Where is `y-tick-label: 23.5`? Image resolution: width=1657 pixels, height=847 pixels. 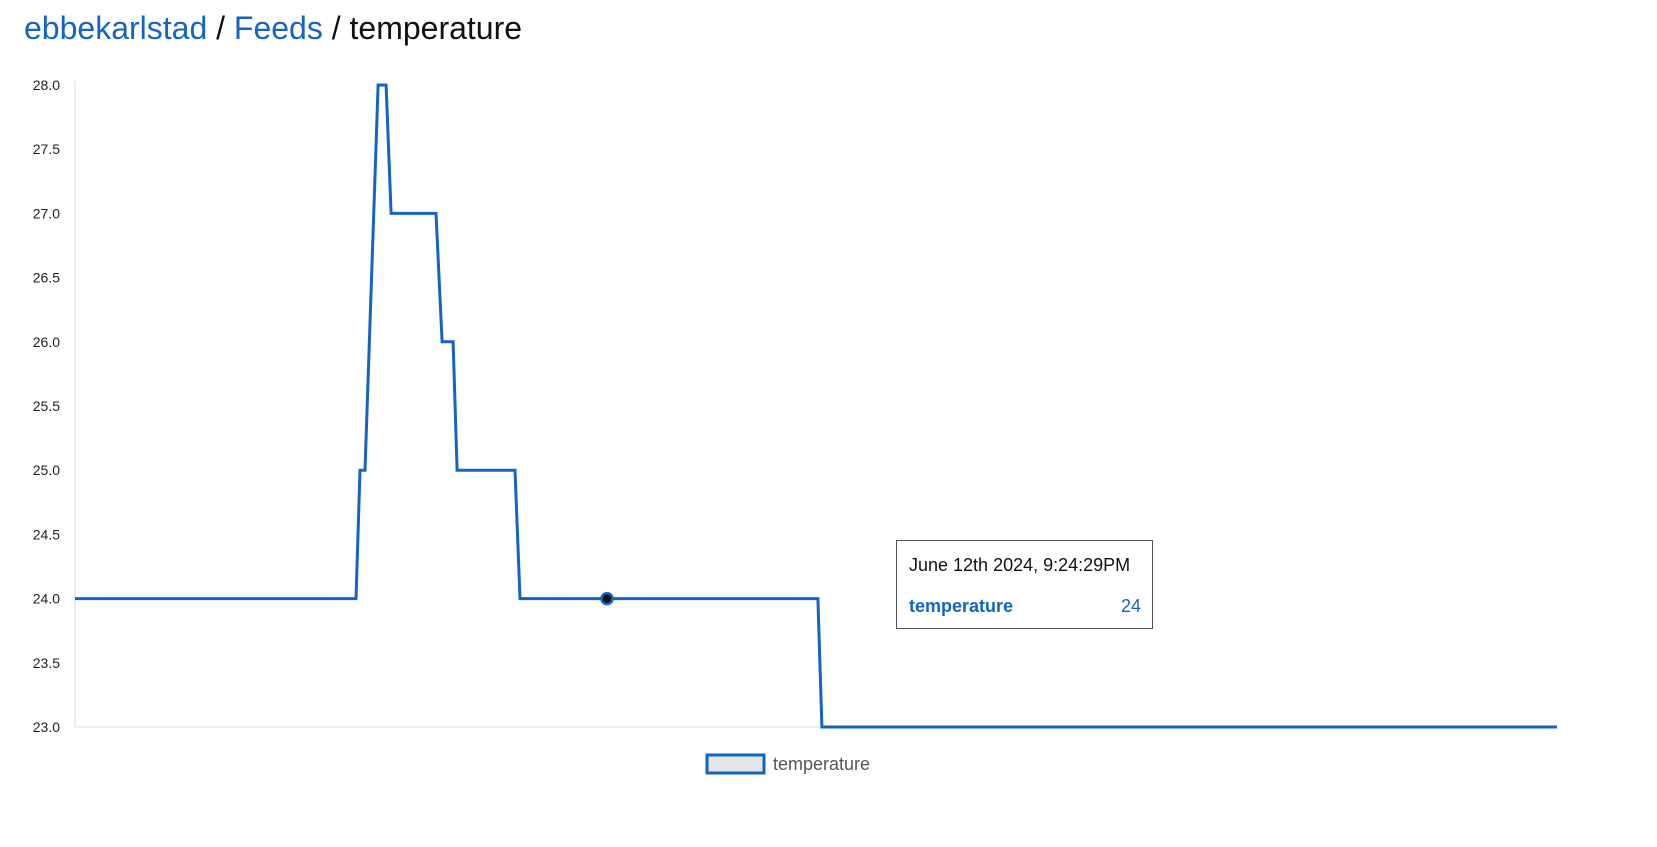 y-tick-label: 23.5 is located at coordinates (46, 663).